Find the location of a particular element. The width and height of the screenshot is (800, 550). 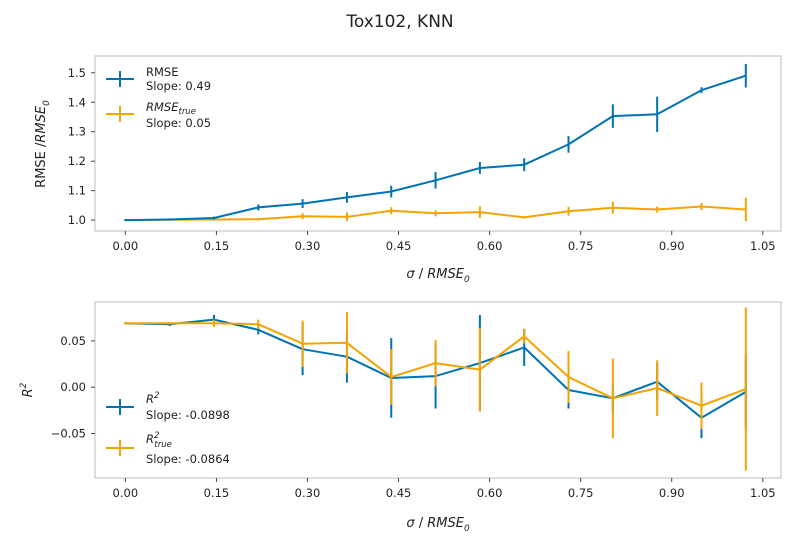

y-tick-label: 1.4 is located at coordinates (77, 102).